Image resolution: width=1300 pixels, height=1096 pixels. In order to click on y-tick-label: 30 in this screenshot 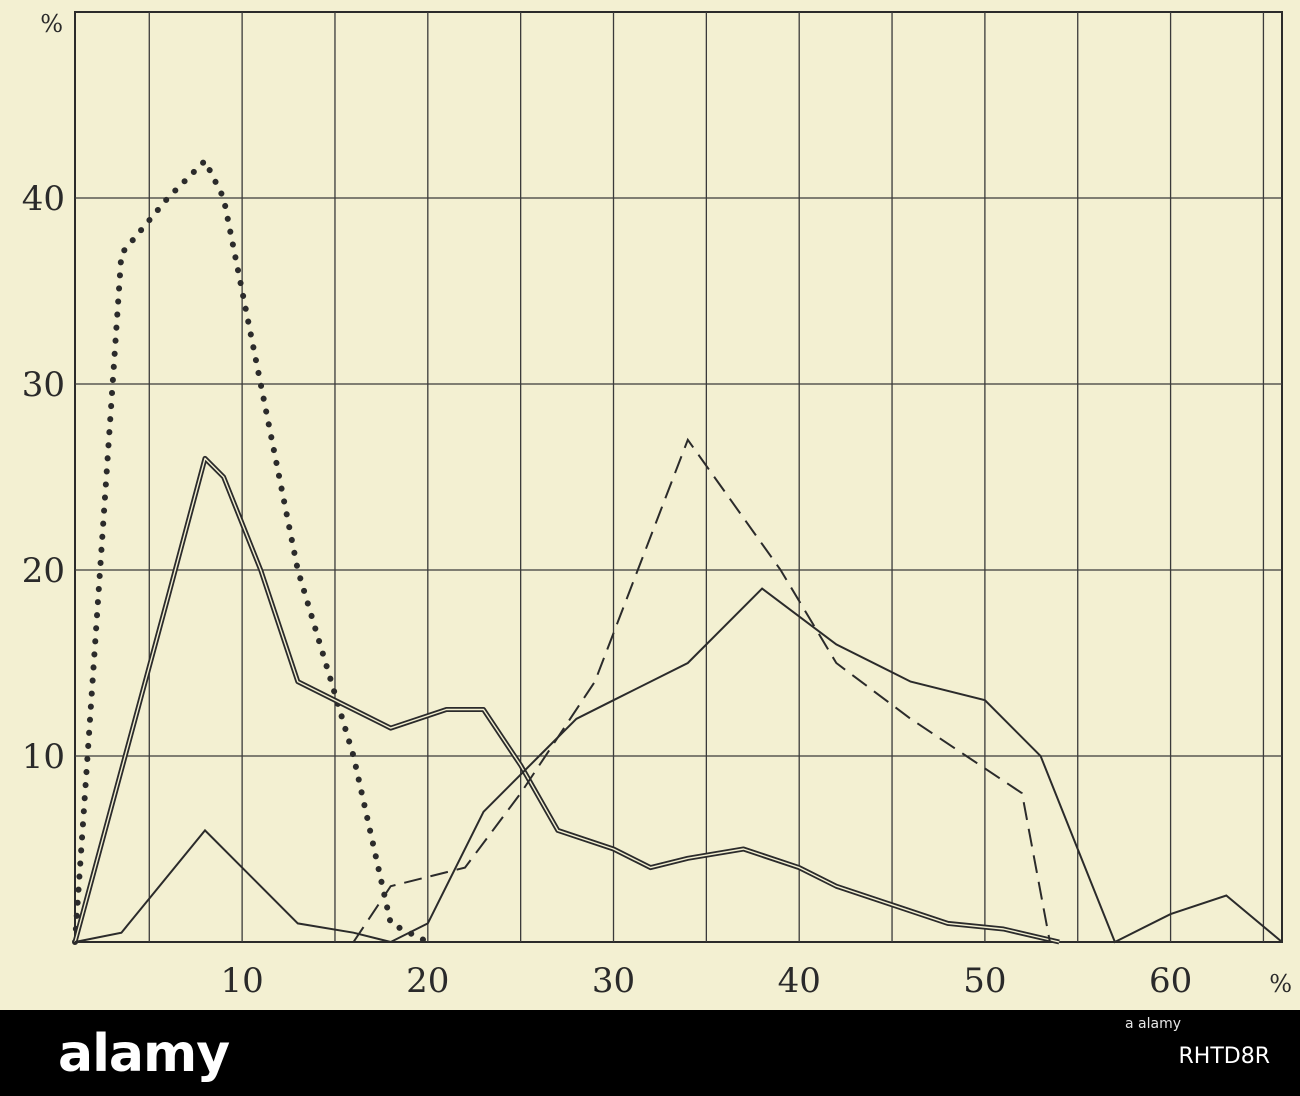, I will do `click(43, 385)`.